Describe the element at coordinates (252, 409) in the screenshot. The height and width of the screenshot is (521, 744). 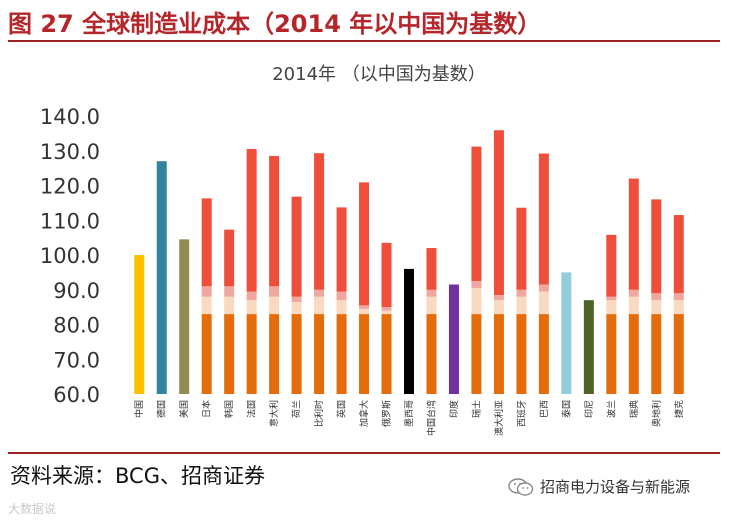
I see `x-tick-label: 法国` at that location.